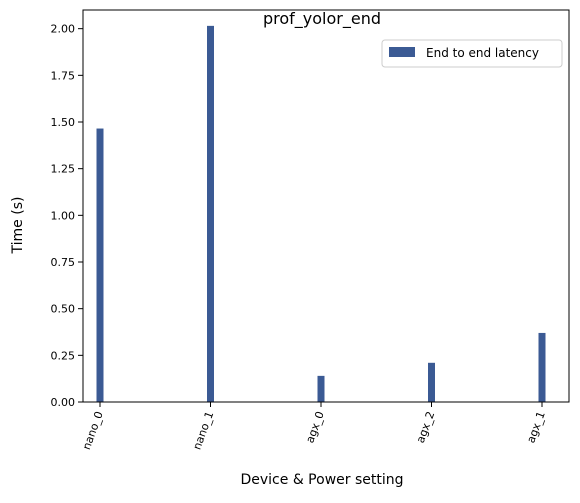  What do you see at coordinates (535, 427) in the screenshot?
I see `x-tick-label: agx_1` at bounding box center [535, 427].